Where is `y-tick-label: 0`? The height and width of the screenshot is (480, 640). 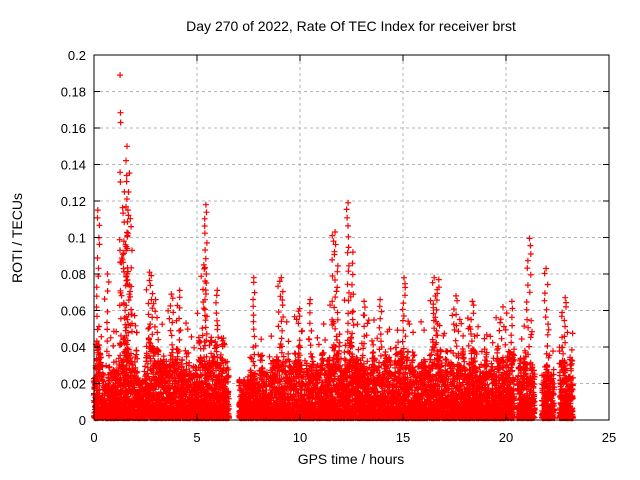 y-tick-label: 0 is located at coordinates (82, 420).